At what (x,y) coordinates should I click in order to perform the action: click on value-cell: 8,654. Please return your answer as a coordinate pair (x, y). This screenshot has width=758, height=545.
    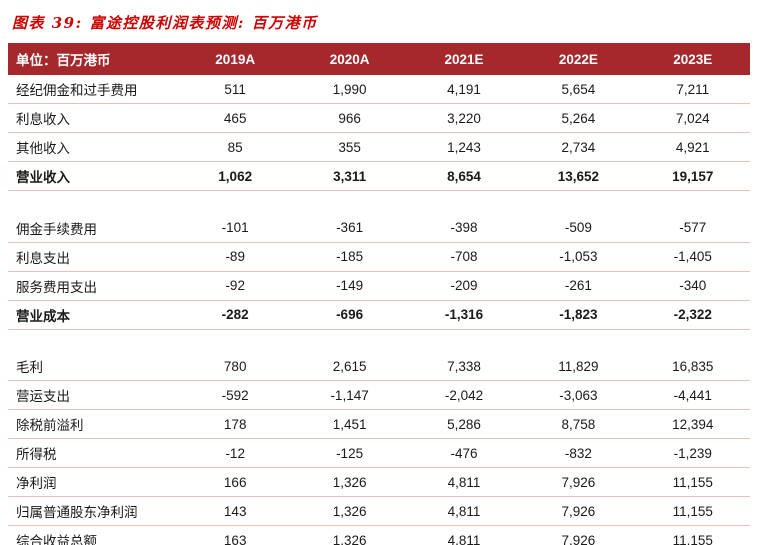
    Looking at the image, I should click on (464, 176).